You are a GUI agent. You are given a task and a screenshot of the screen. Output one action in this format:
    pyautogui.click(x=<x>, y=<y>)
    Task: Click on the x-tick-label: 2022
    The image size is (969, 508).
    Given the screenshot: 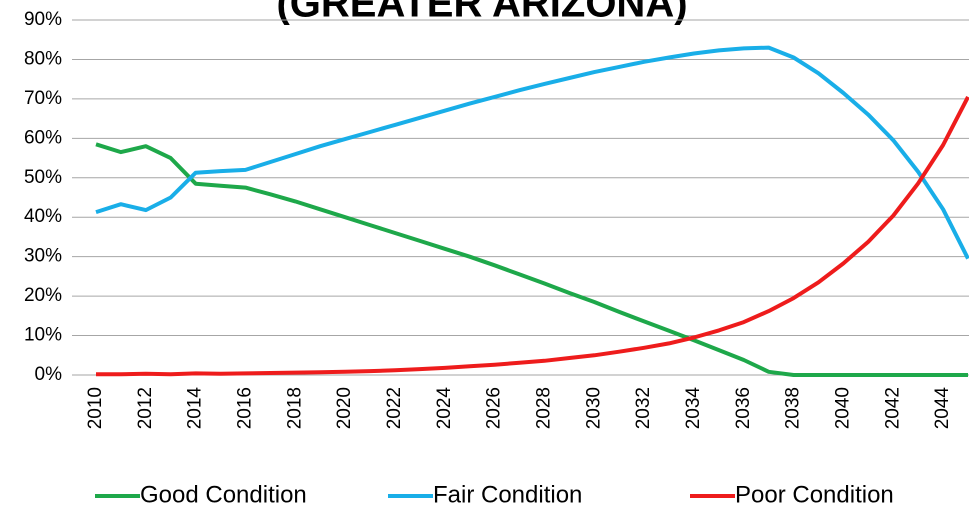 What is the action you would take?
    pyautogui.click(x=394, y=408)
    